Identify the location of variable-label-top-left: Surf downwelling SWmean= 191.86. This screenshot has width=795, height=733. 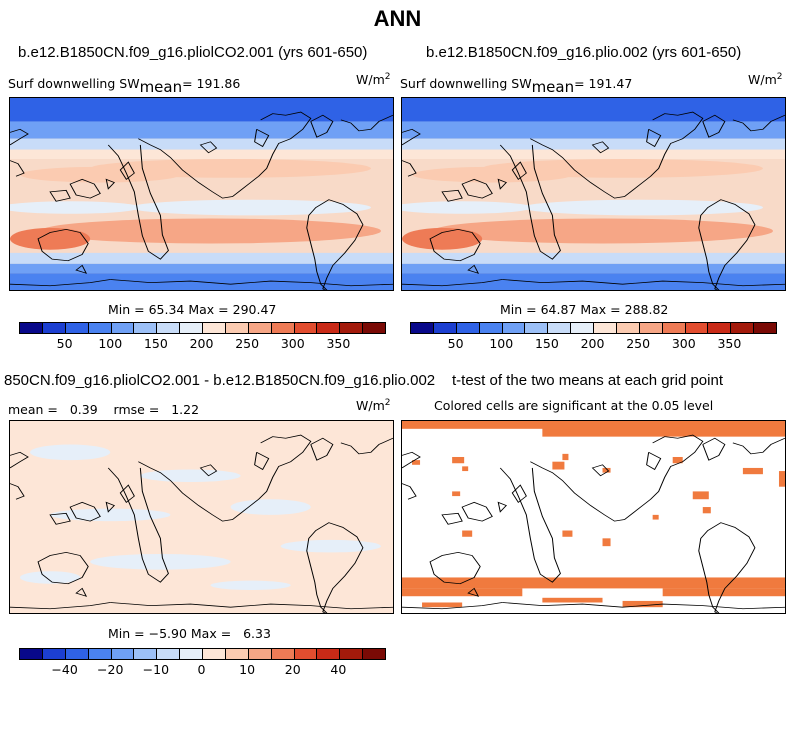
(124, 85).